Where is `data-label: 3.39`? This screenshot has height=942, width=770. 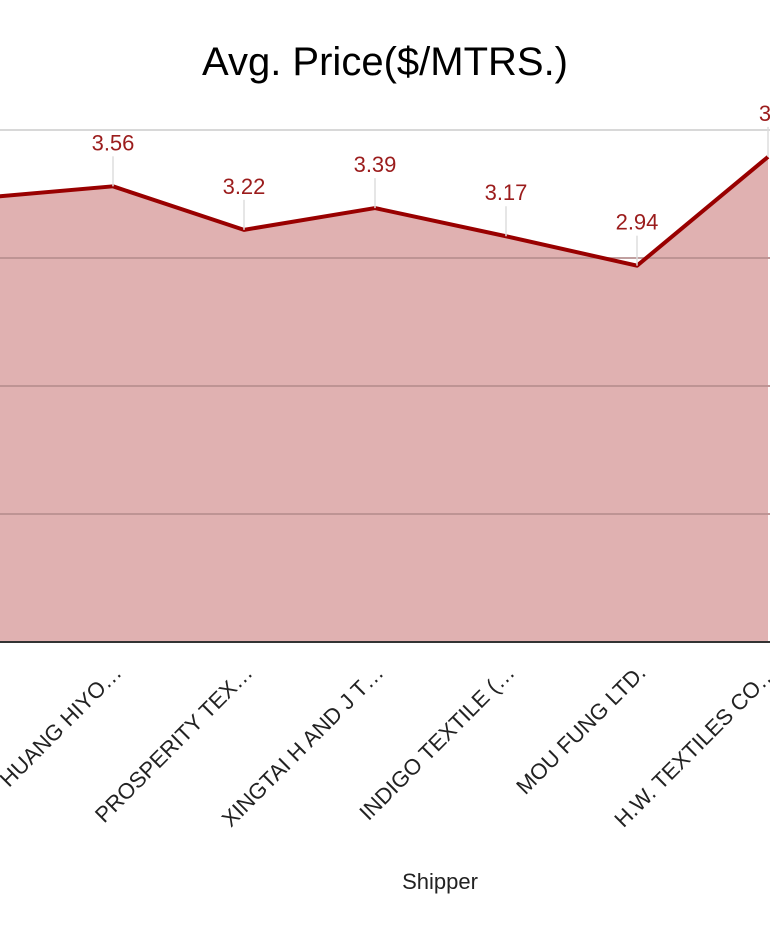
data-label: 3.39 is located at coordinates (375, 164).